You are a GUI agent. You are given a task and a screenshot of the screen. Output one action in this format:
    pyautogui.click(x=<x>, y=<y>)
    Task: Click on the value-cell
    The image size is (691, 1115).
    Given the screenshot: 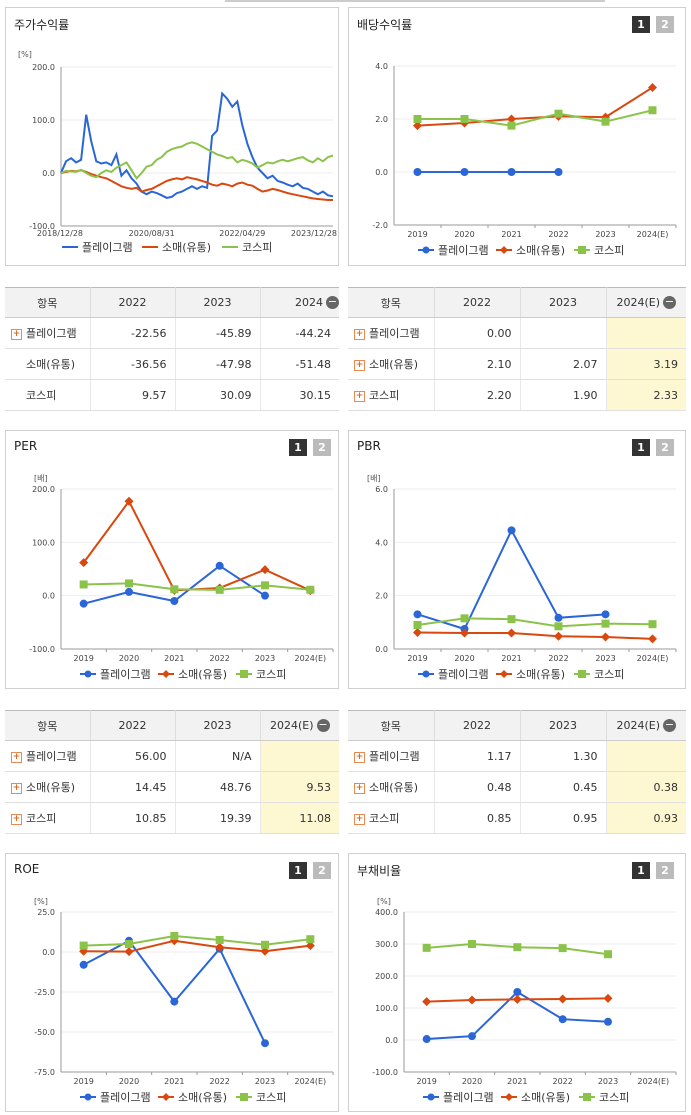 What is the action you would take?
    pyautogui.click(x=563, y=333)
    